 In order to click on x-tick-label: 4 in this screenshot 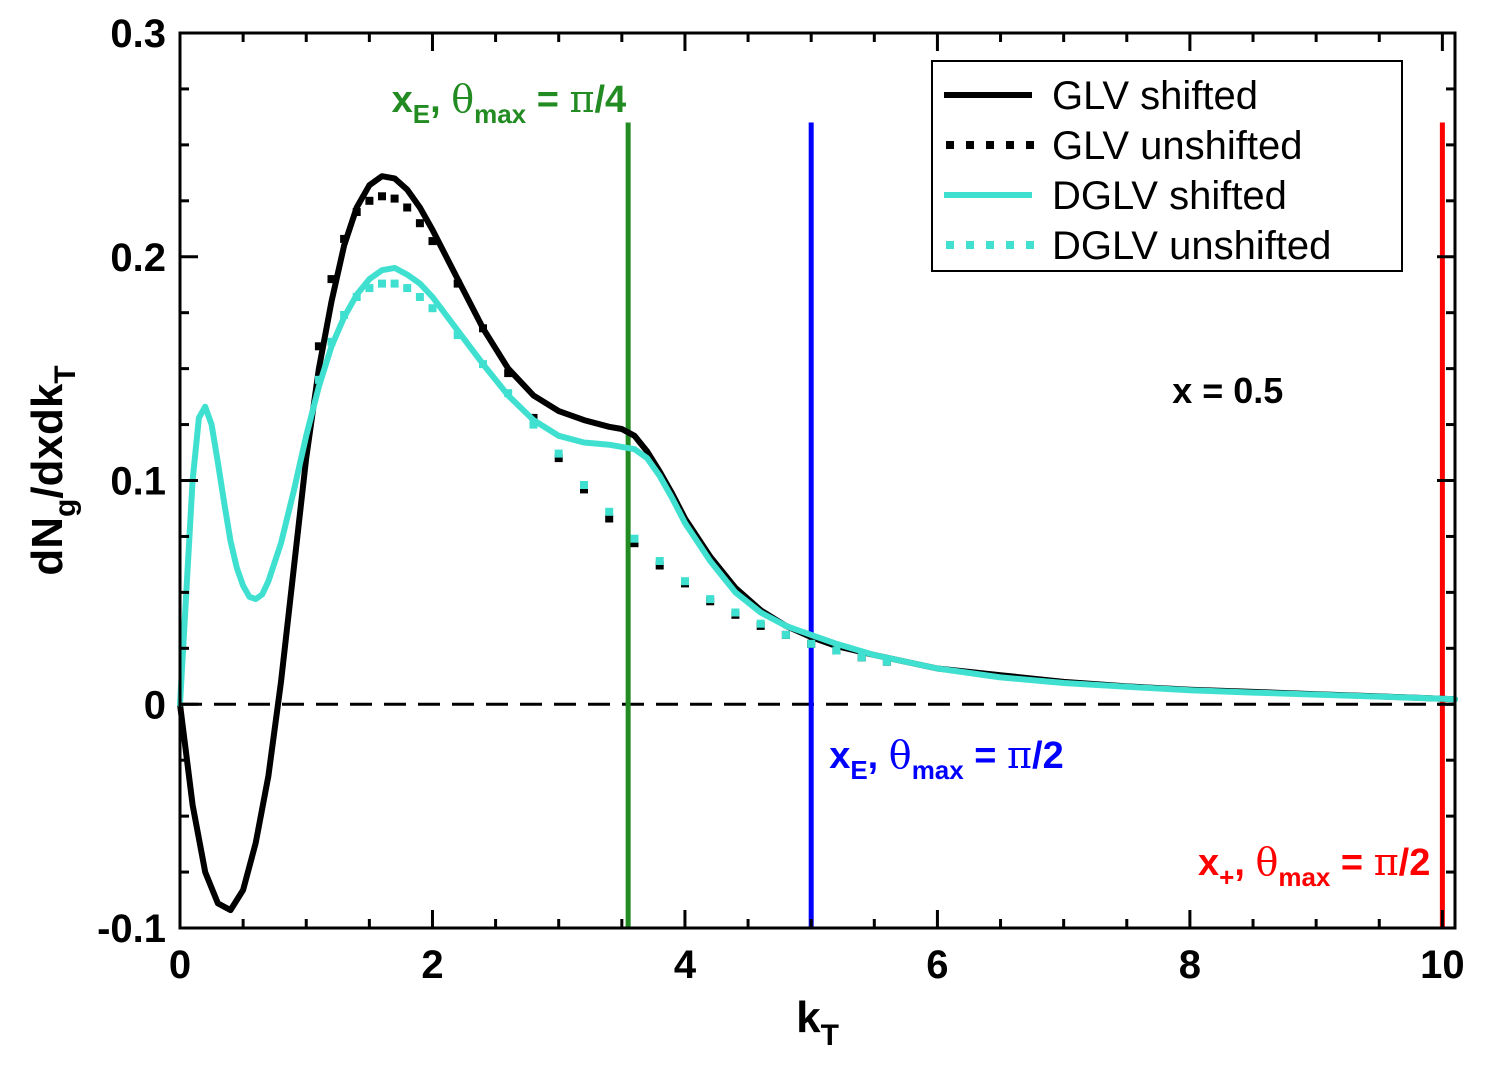, I will do `click(685, 965)`.